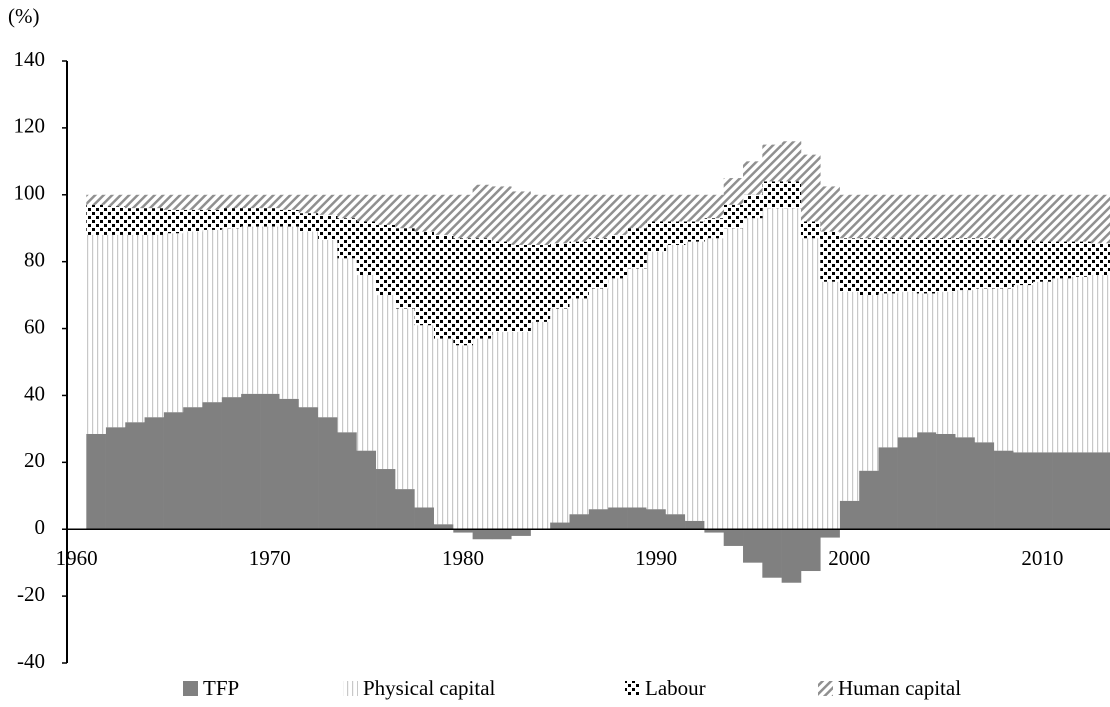  I want to click on legend-label: Physical capital, so click(429, 688).